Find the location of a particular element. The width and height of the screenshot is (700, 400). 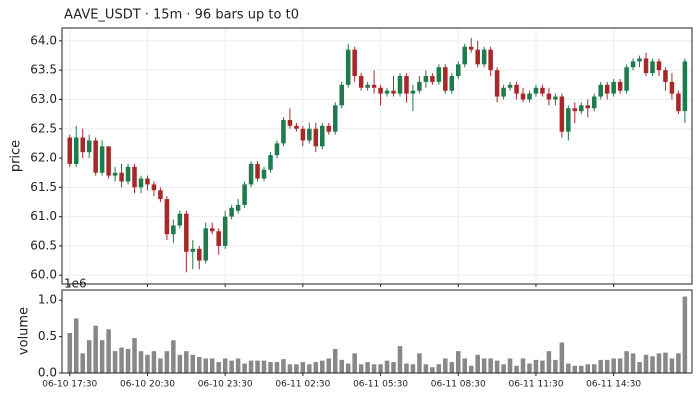

y-tick-label: 1.0 is located at coordinates (47, 300).